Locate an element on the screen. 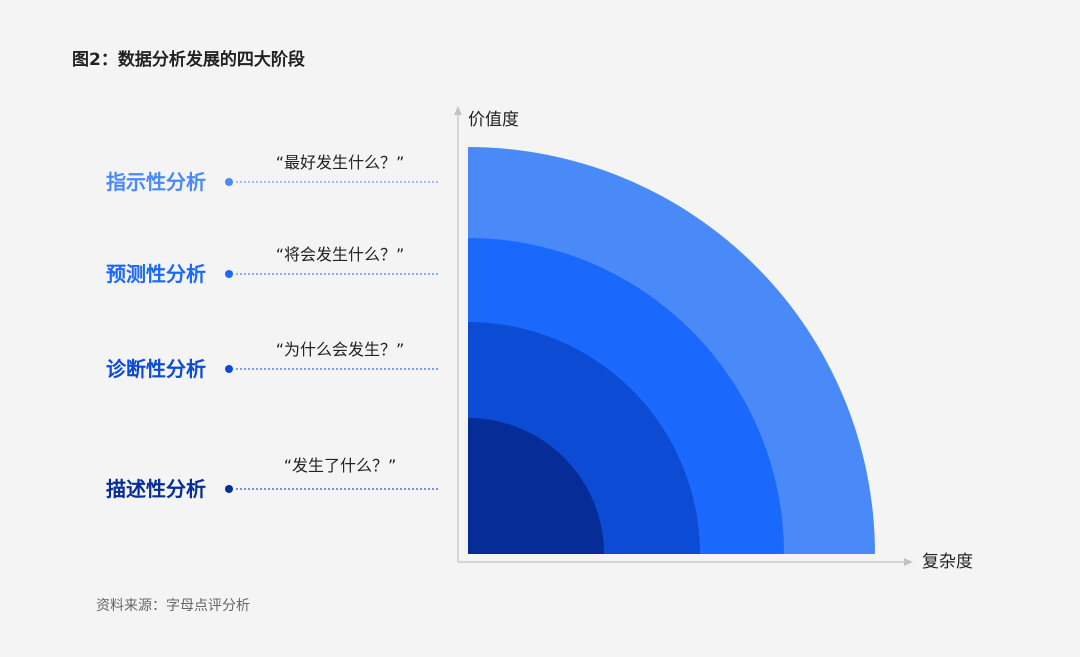 The height and width of the screenshot is (657, 1080). stage-label-diagnostic: 诊断性分析 is located at coordinates (147, 369).